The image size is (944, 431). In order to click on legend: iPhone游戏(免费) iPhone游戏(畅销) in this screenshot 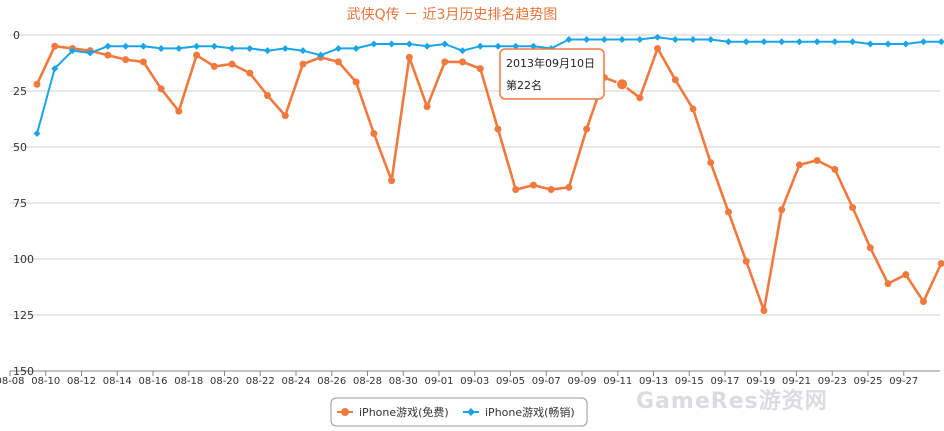, I will do `click(459, 412)`.